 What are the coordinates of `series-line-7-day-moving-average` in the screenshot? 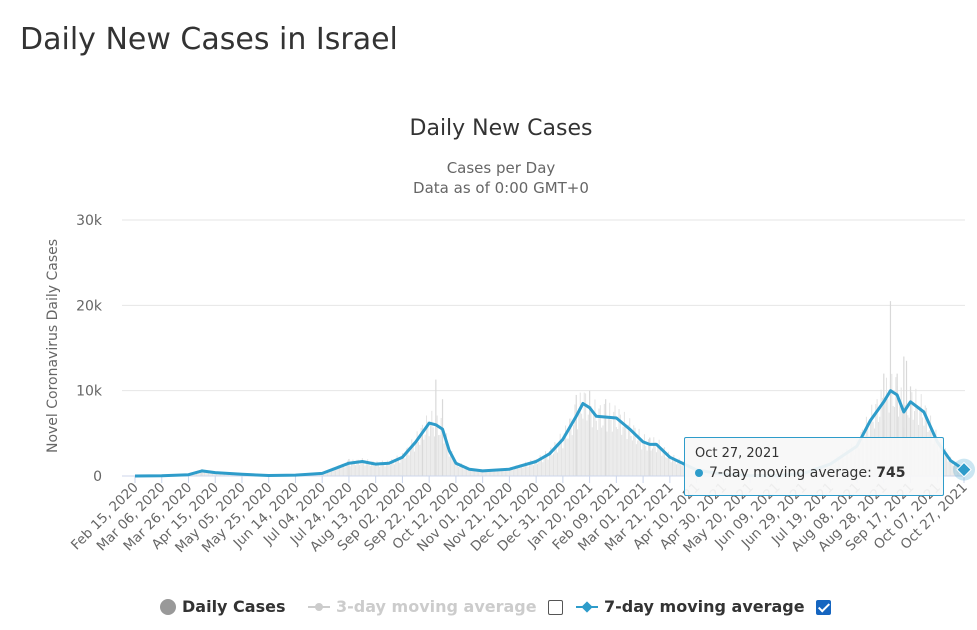 It's located at (549, 433).